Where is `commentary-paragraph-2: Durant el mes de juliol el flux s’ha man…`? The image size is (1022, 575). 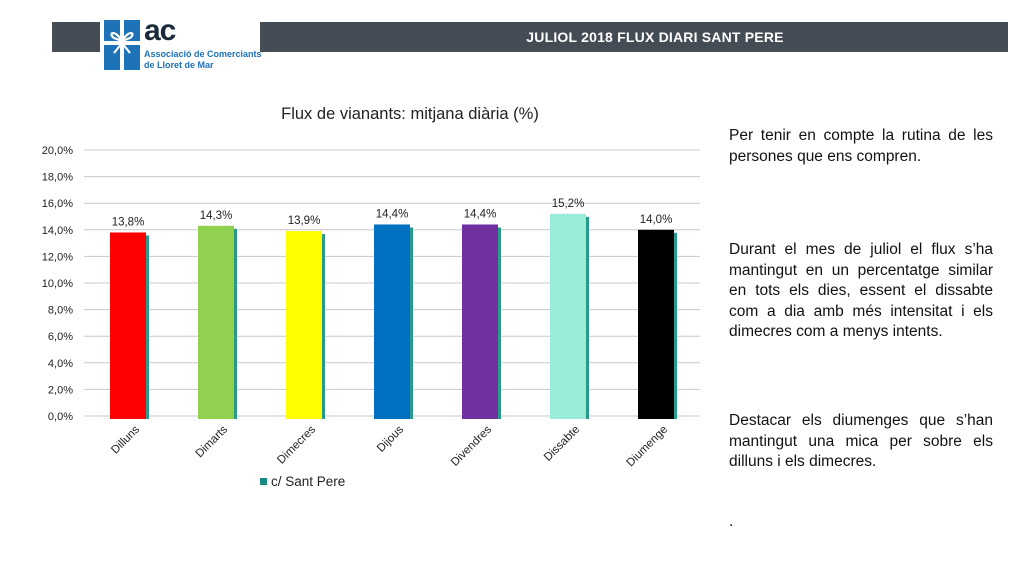
commentary-paragraph-2: Durant el mes de juliol el flux s’ha man… is located at coordinates (861, 290).